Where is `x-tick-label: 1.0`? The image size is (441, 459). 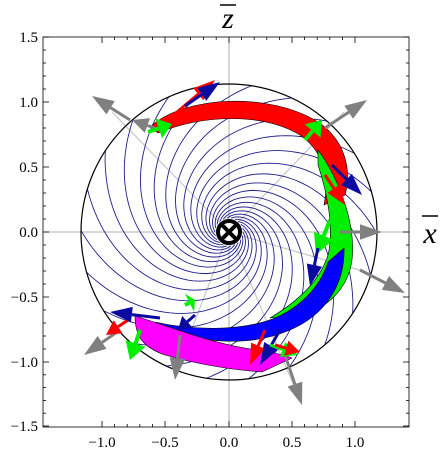
x-tick-label: 1.0 is located at coordinates (355, 443).